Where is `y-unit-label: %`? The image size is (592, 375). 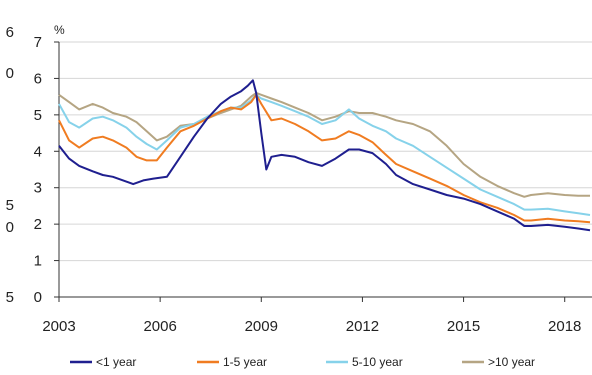
y-unit-label: % is located at coordinates (59, 30).